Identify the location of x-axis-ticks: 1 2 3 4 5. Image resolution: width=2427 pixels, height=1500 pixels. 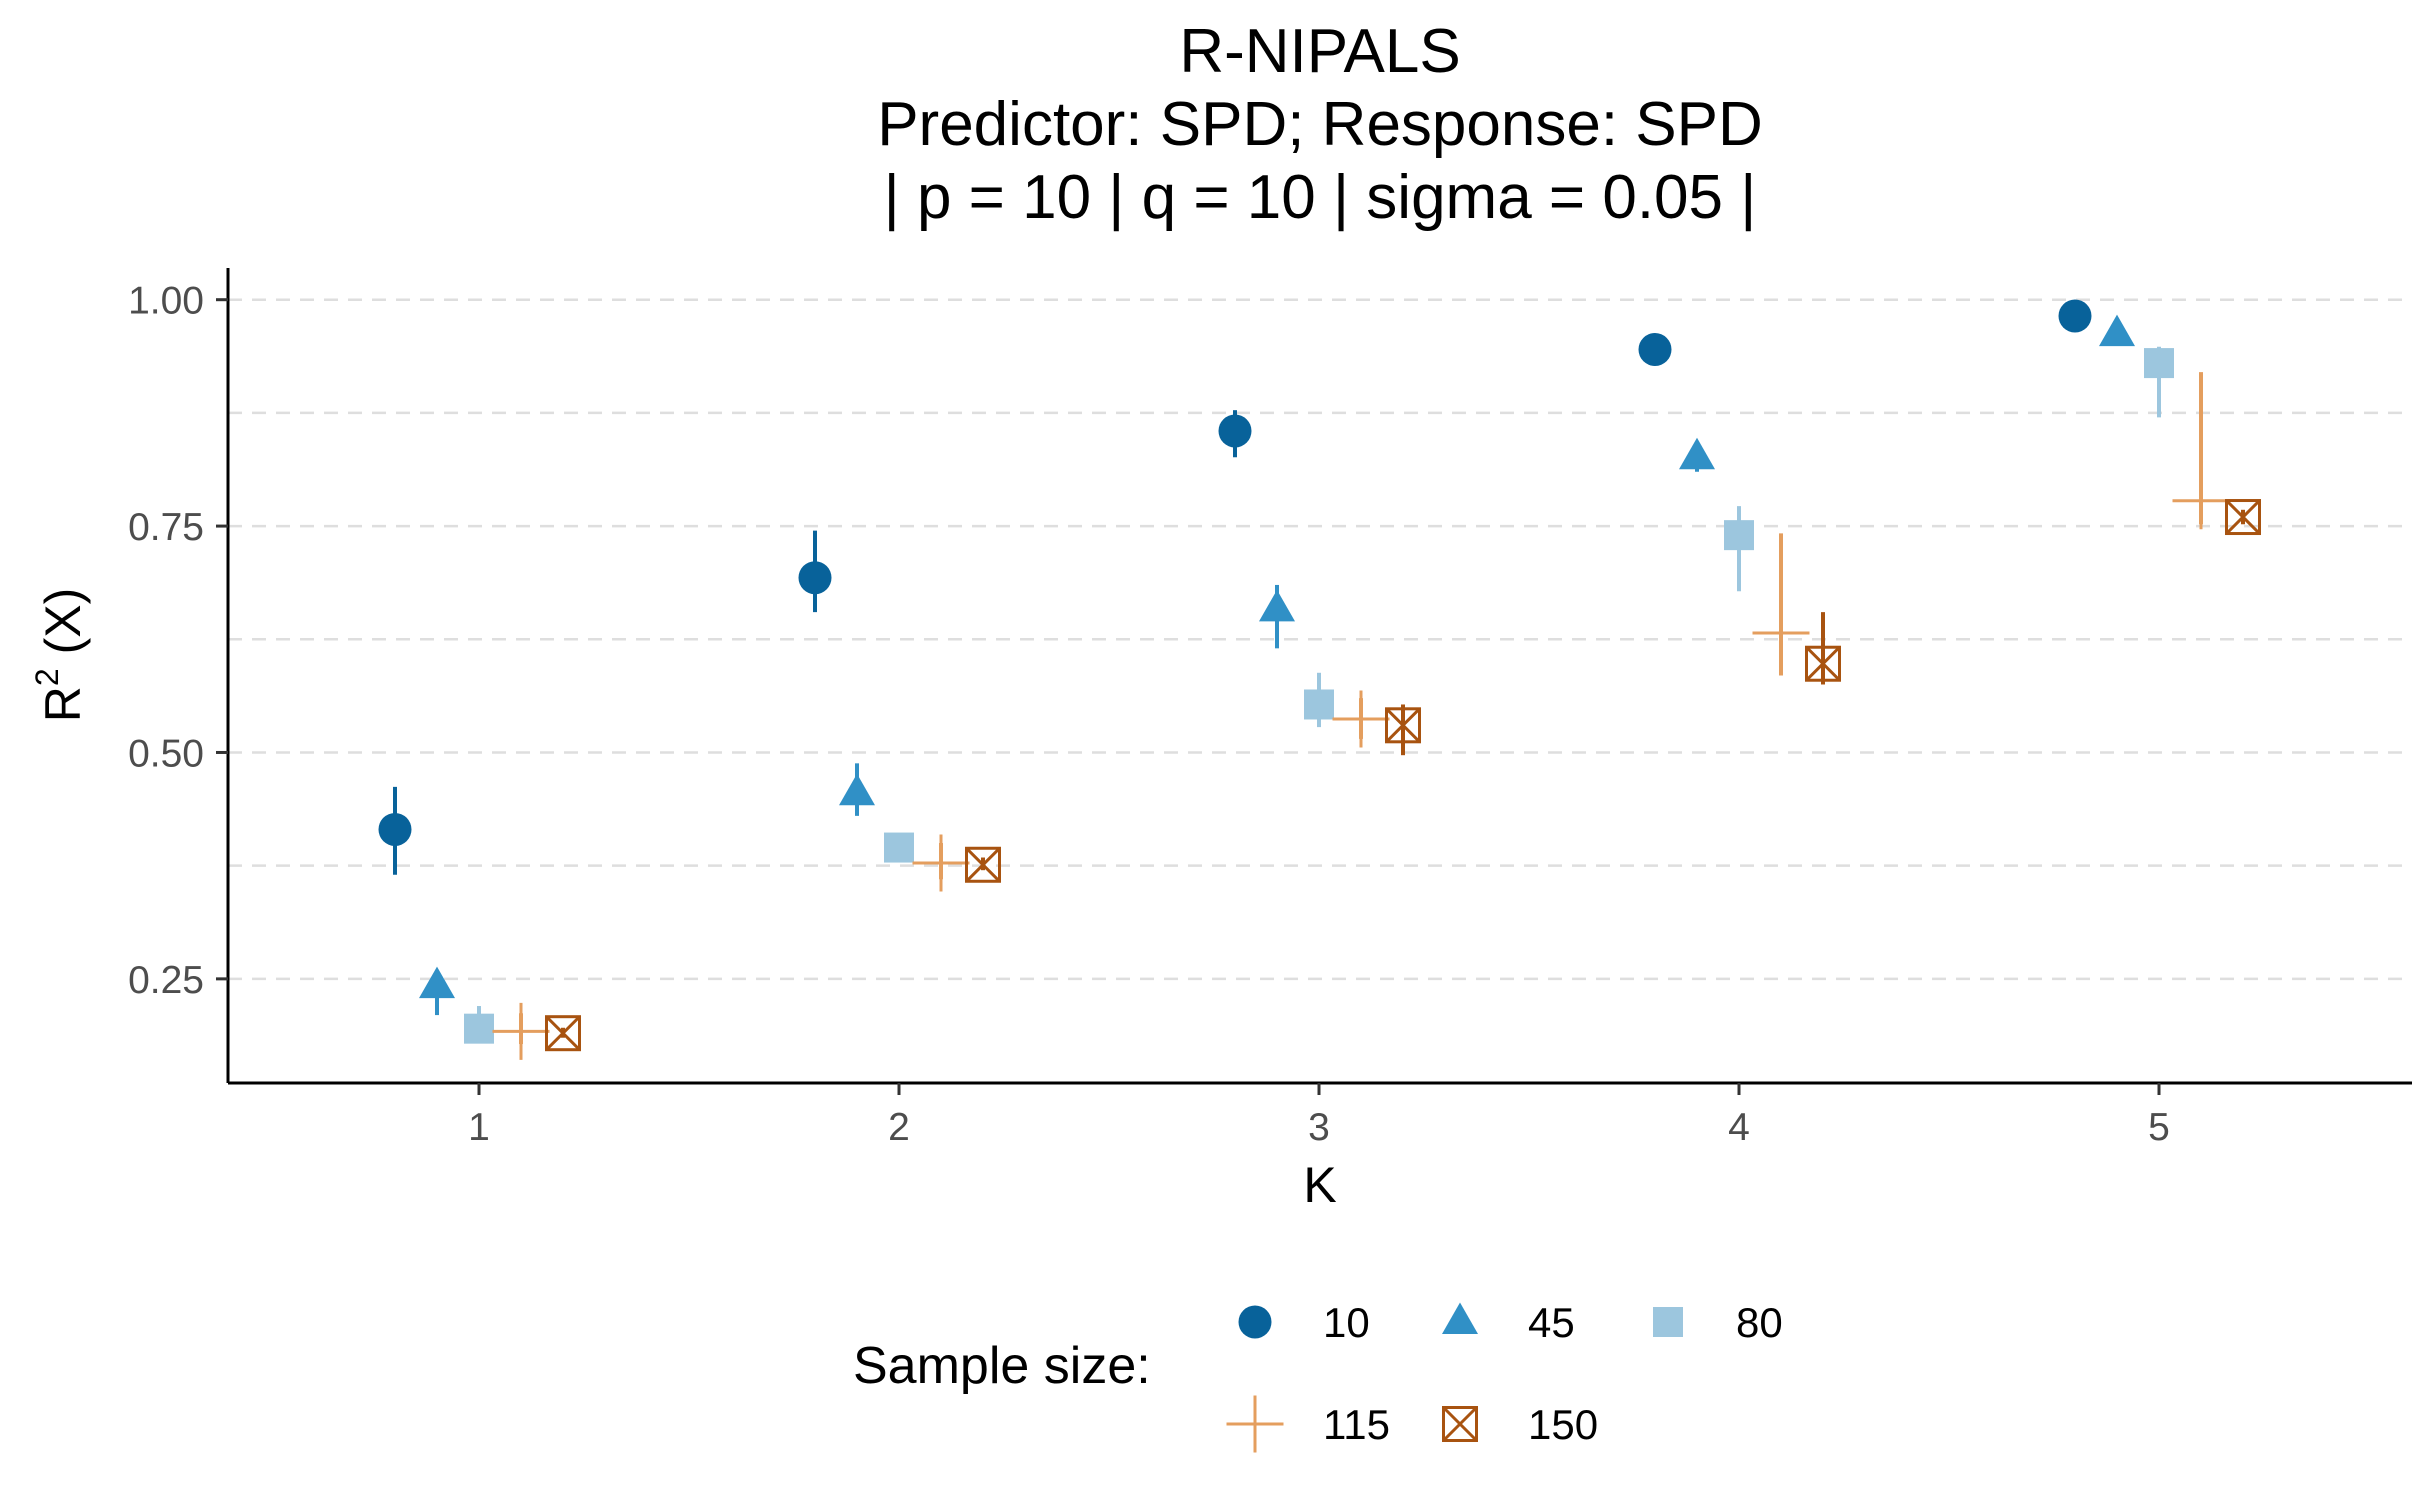
(1319, 1116).